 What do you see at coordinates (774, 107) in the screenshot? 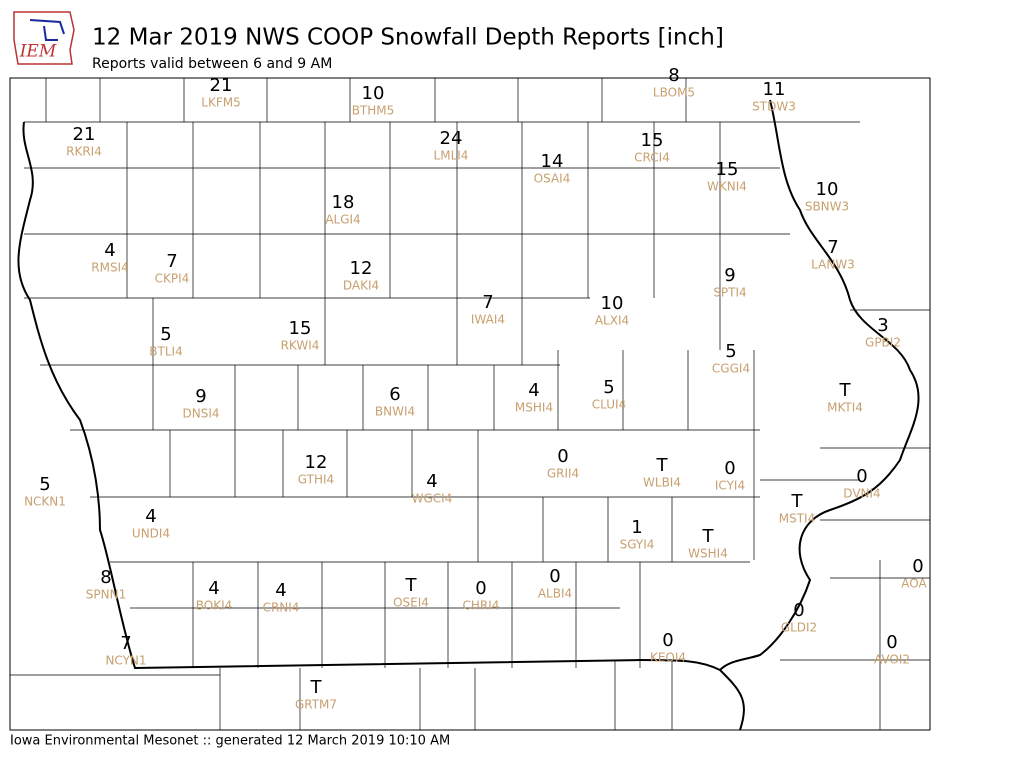
I see `station-id: STDW3` at bounding box center [774, 107].